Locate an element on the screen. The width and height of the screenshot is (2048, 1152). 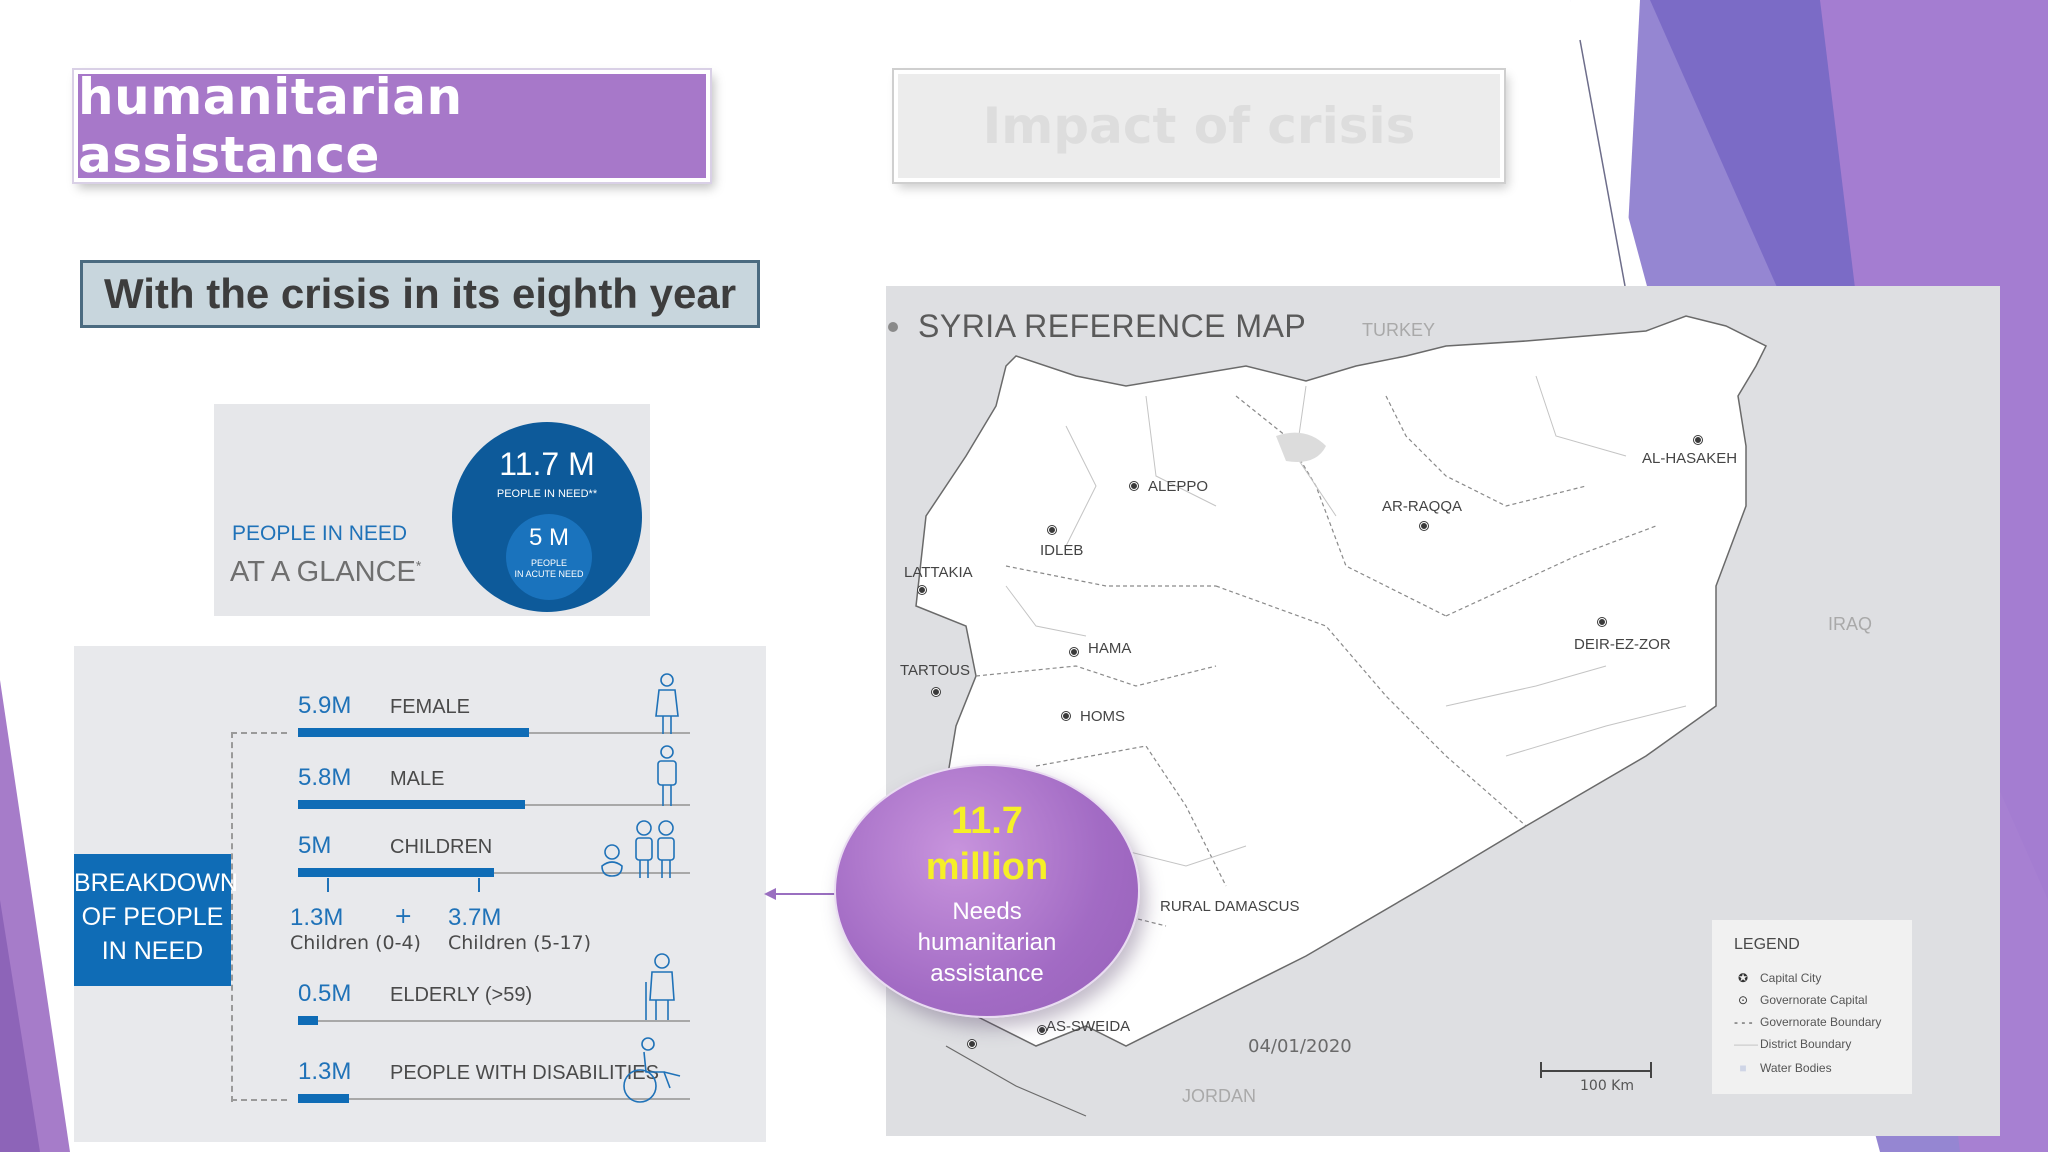
callout-text-line-1: Needs is located at coordinates (987, 911).